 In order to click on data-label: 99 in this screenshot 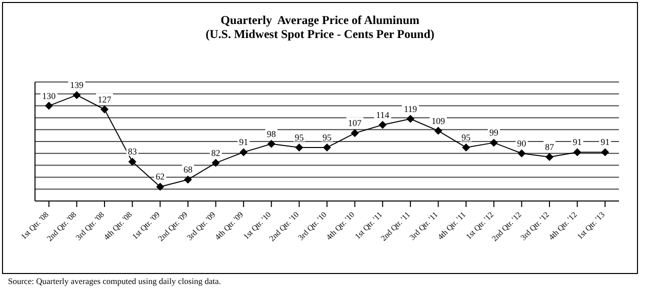, I will do `click(494, 133)`.